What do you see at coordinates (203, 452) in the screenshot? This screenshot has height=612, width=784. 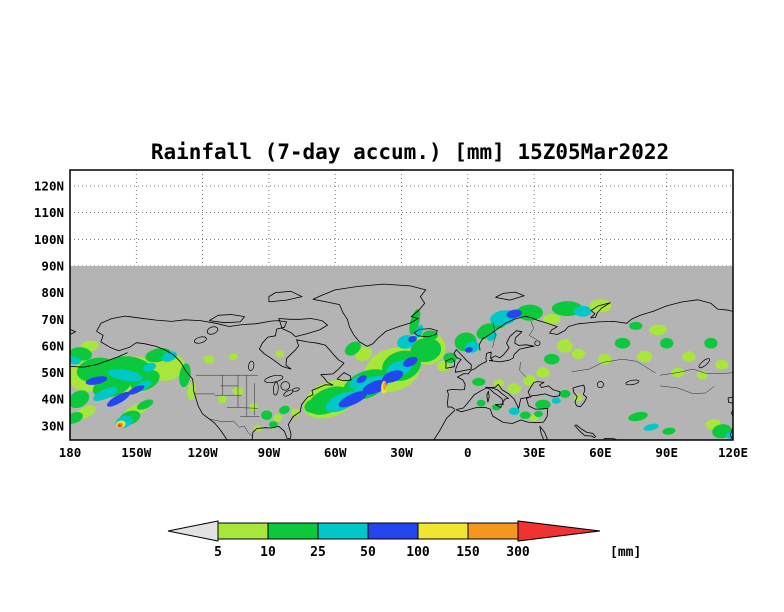 I see `x-tick-label: 120W` at bounding box center [203, 452].